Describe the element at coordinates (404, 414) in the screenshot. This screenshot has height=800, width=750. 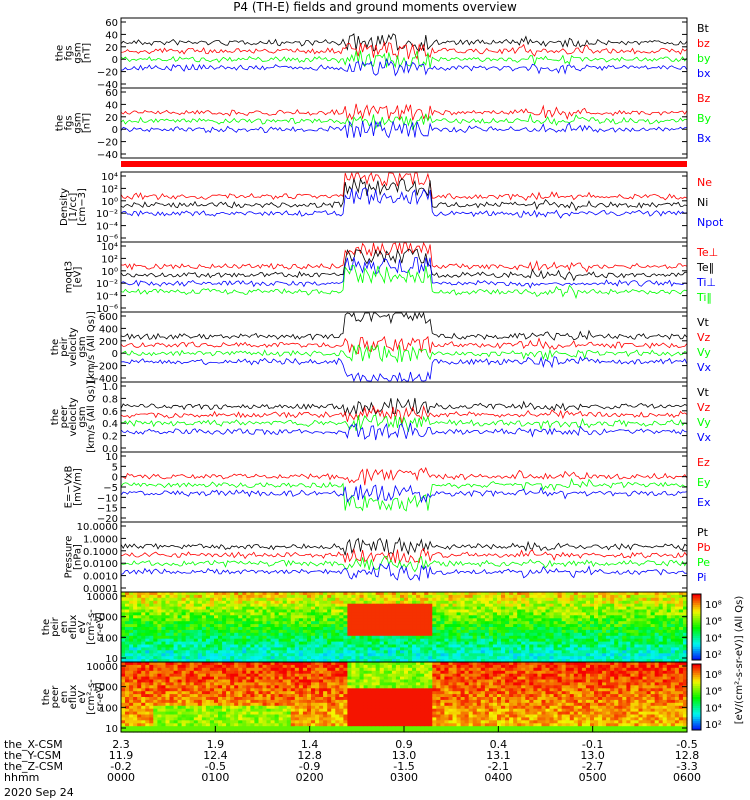
I see `series-line-vz` at that location.